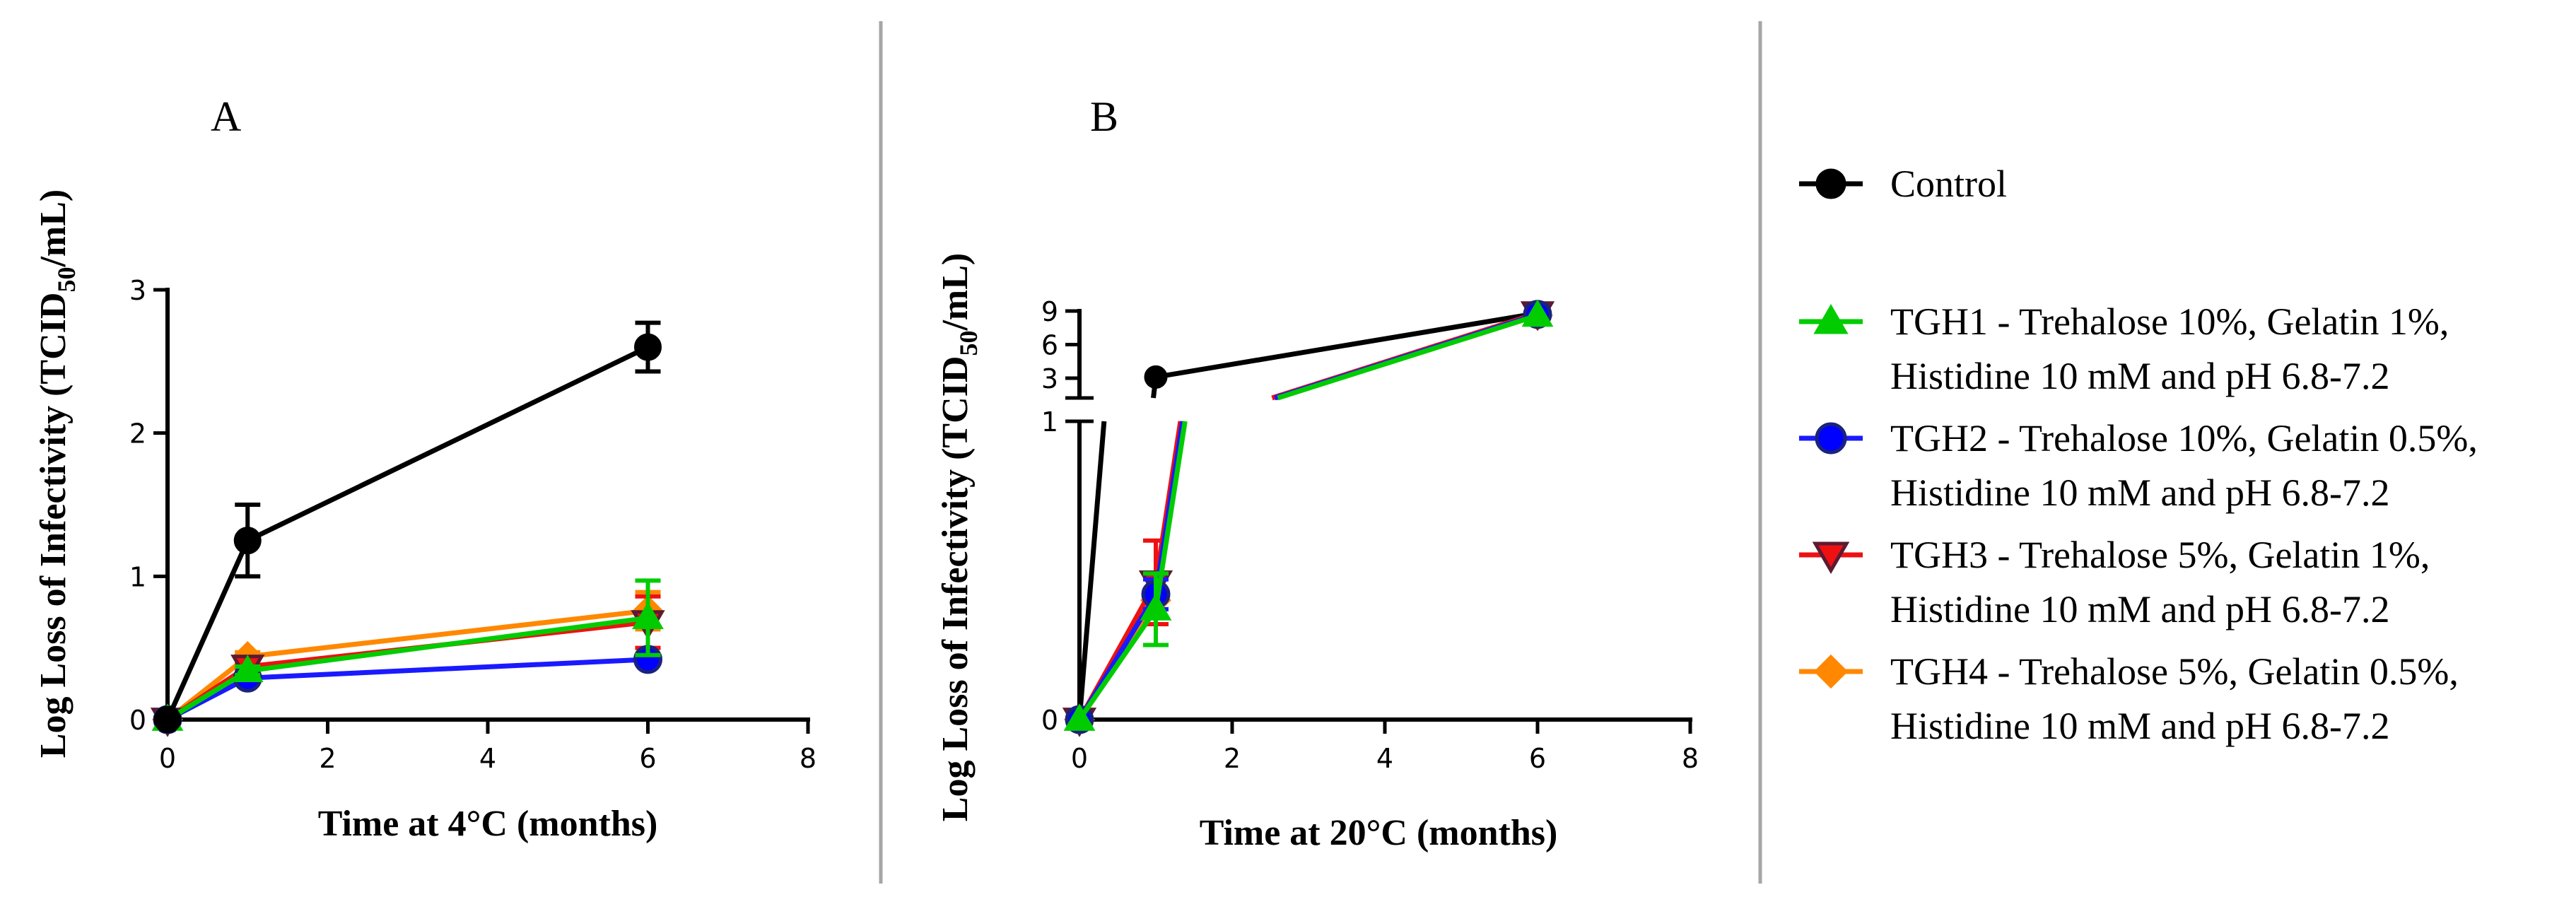  Describe the element at coordinates (1831, 671) in the screenshot. I see `legend-marker-tgh4` at that location.